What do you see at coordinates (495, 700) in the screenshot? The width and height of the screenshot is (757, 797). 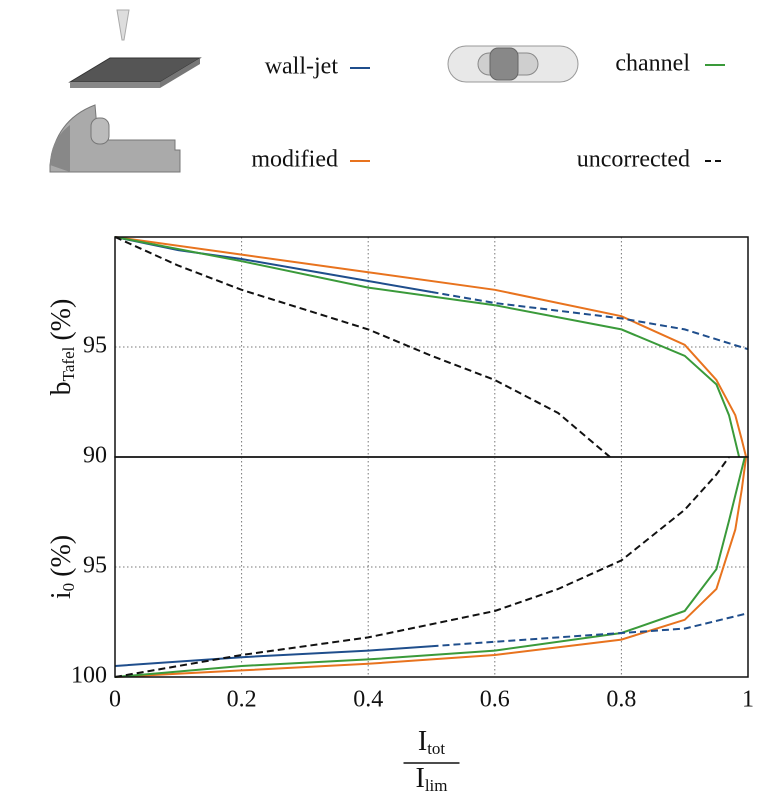 I see `x-tick-label: 0.6` at bounding box center [495, 700].